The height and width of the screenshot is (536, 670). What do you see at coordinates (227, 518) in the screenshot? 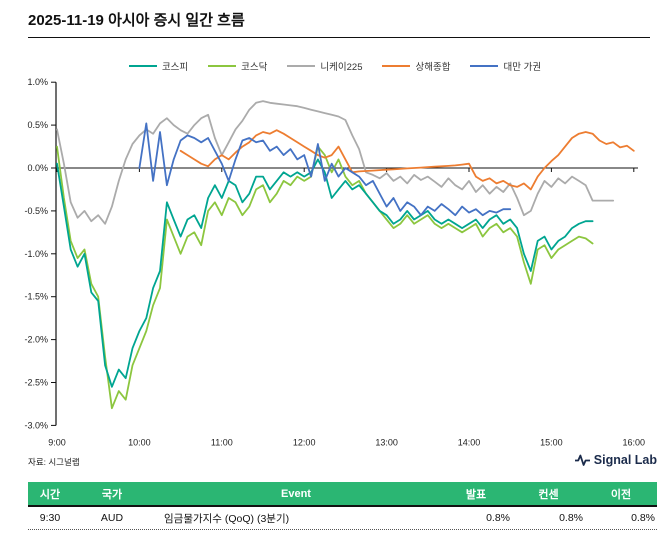
I see `event-table-cell: 임금물가지수 (QoQ) (3분기)` at bounding box center [227, 518].